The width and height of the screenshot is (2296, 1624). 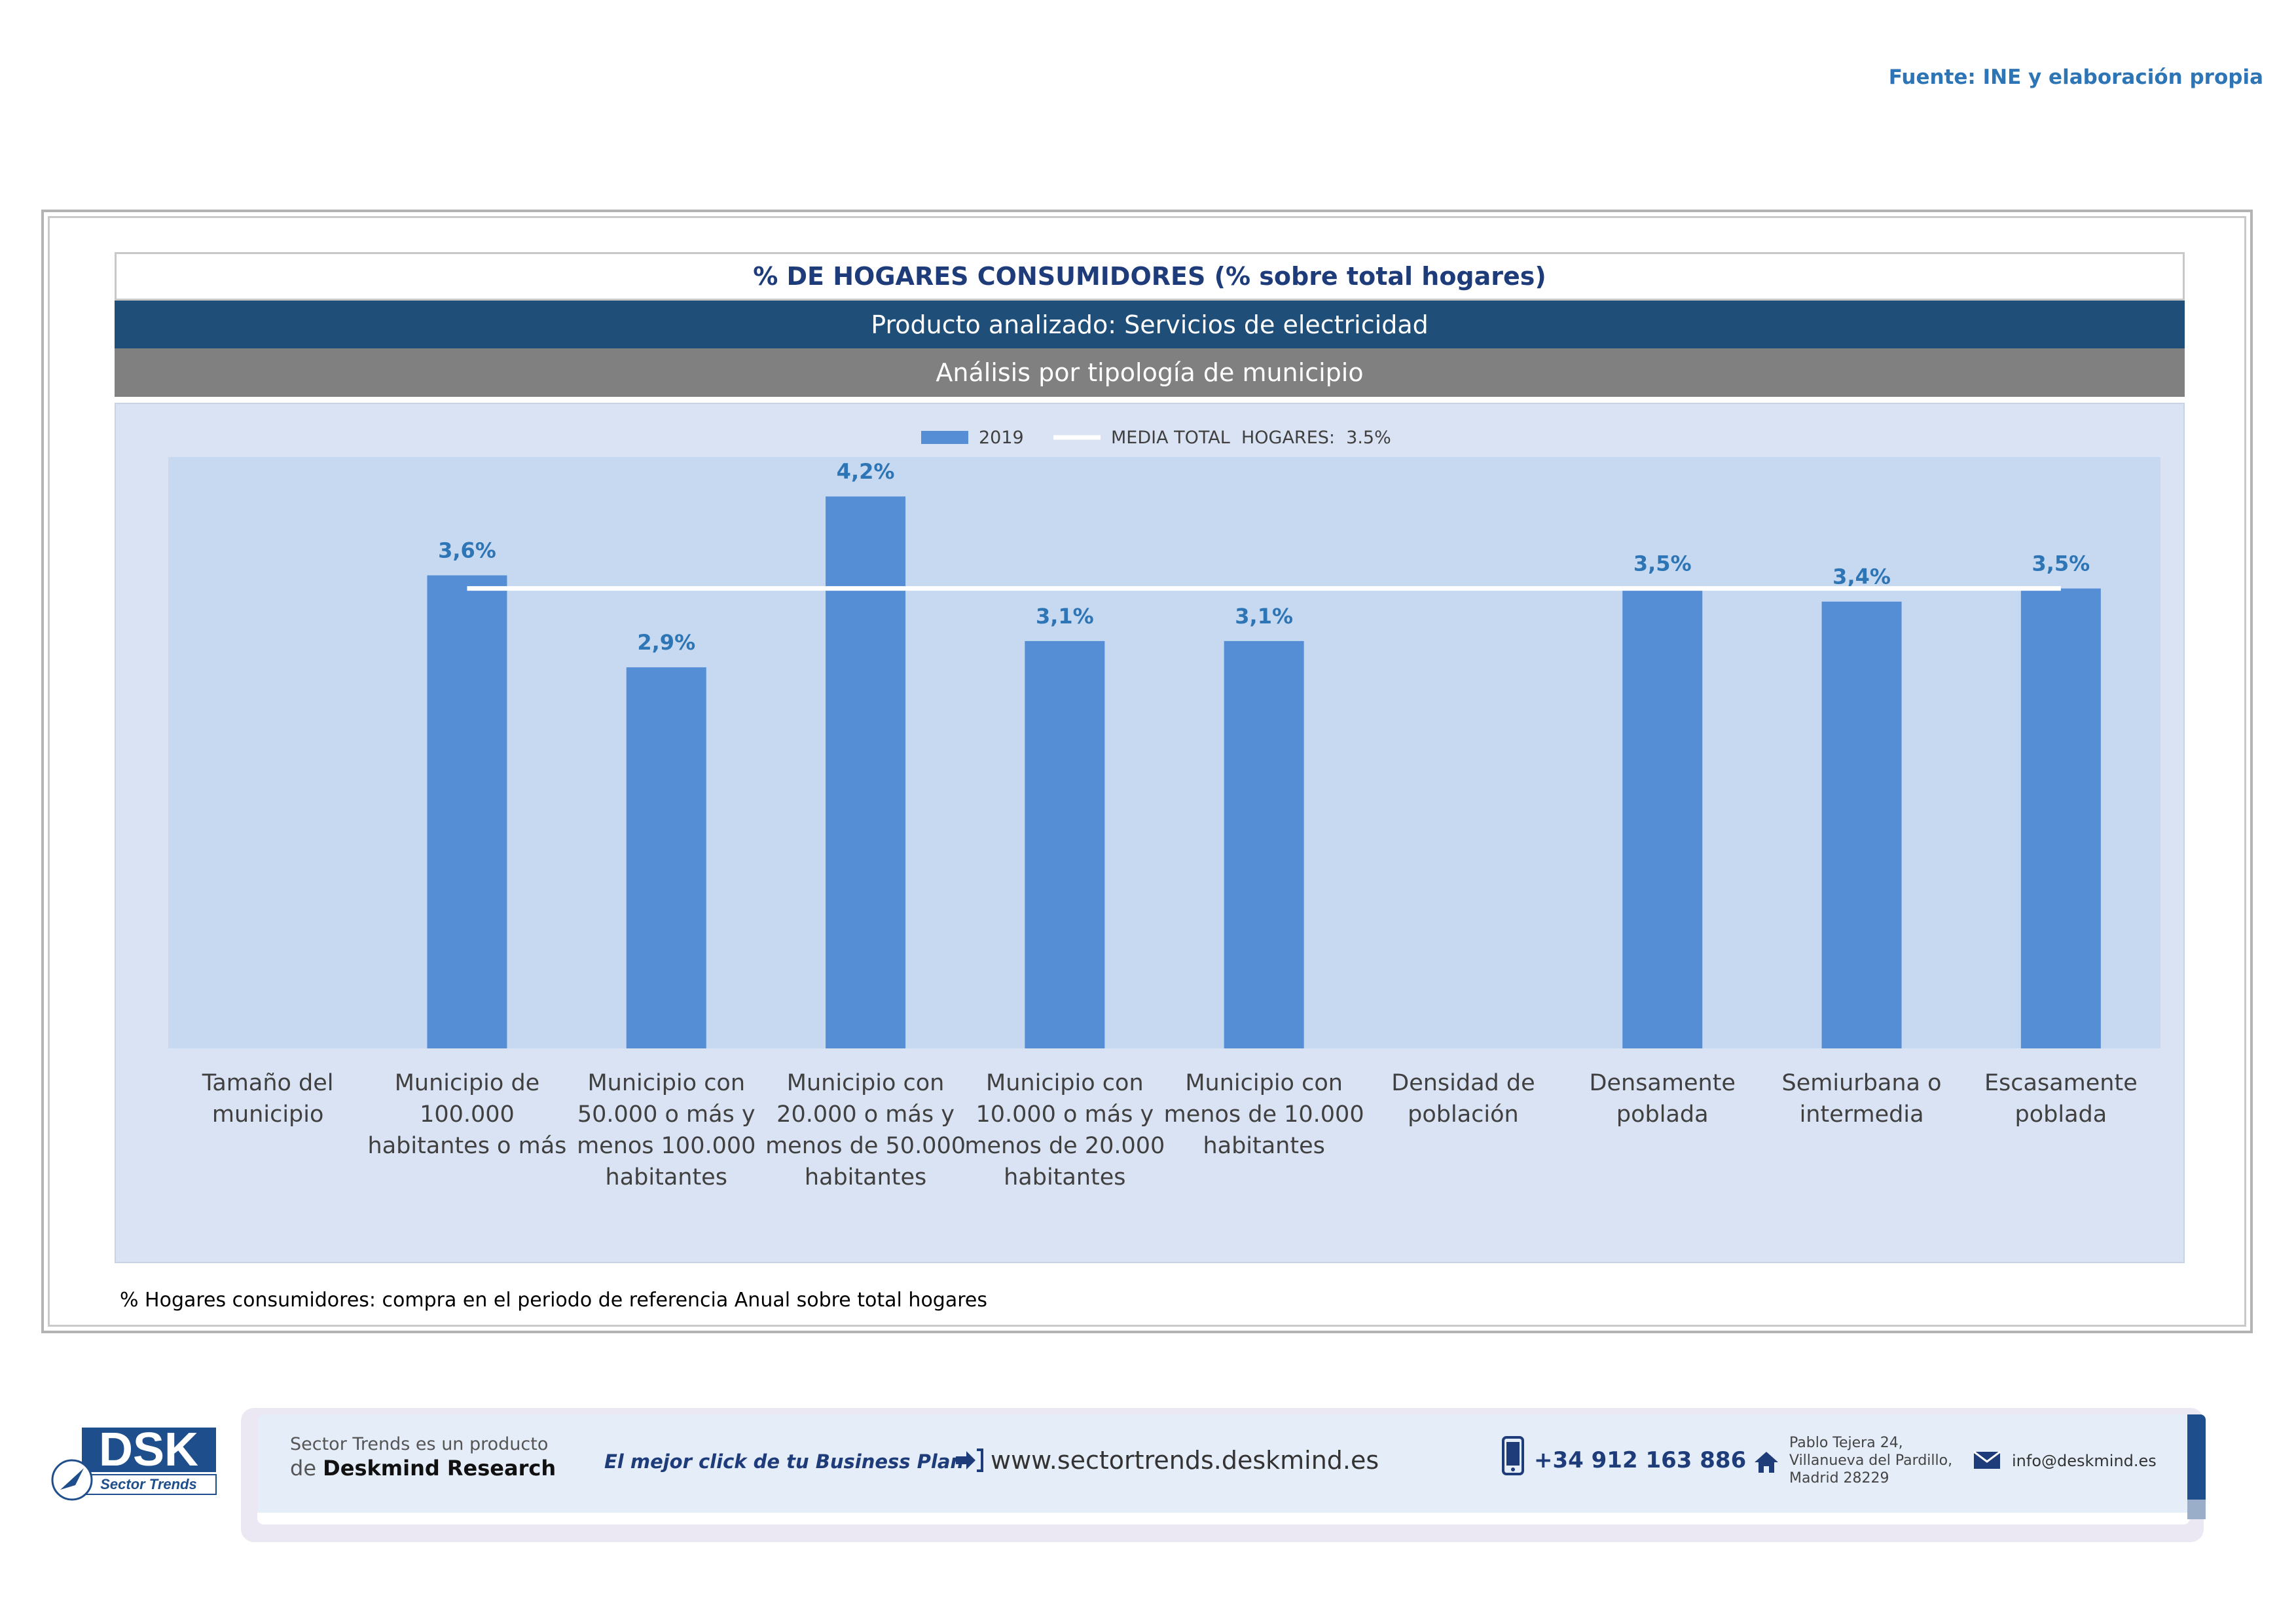 I want to click on data-label-4: 3,1%, so click(x=1065, y=616).